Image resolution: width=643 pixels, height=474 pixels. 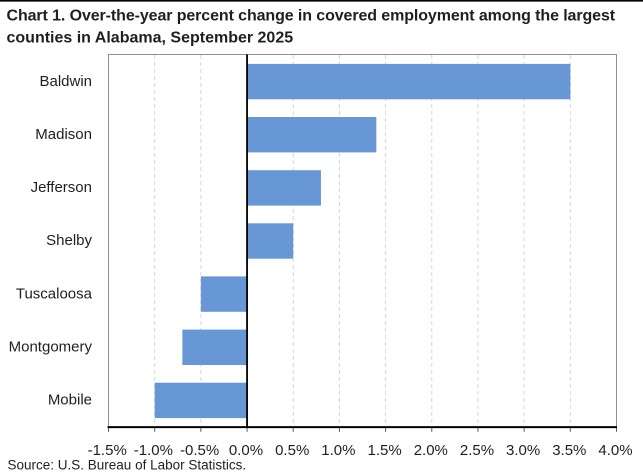 What do you see at coordinates (153, 450) in the screenshot?
I see `svg-text: -1.0%` at bounding box center [153, 450].